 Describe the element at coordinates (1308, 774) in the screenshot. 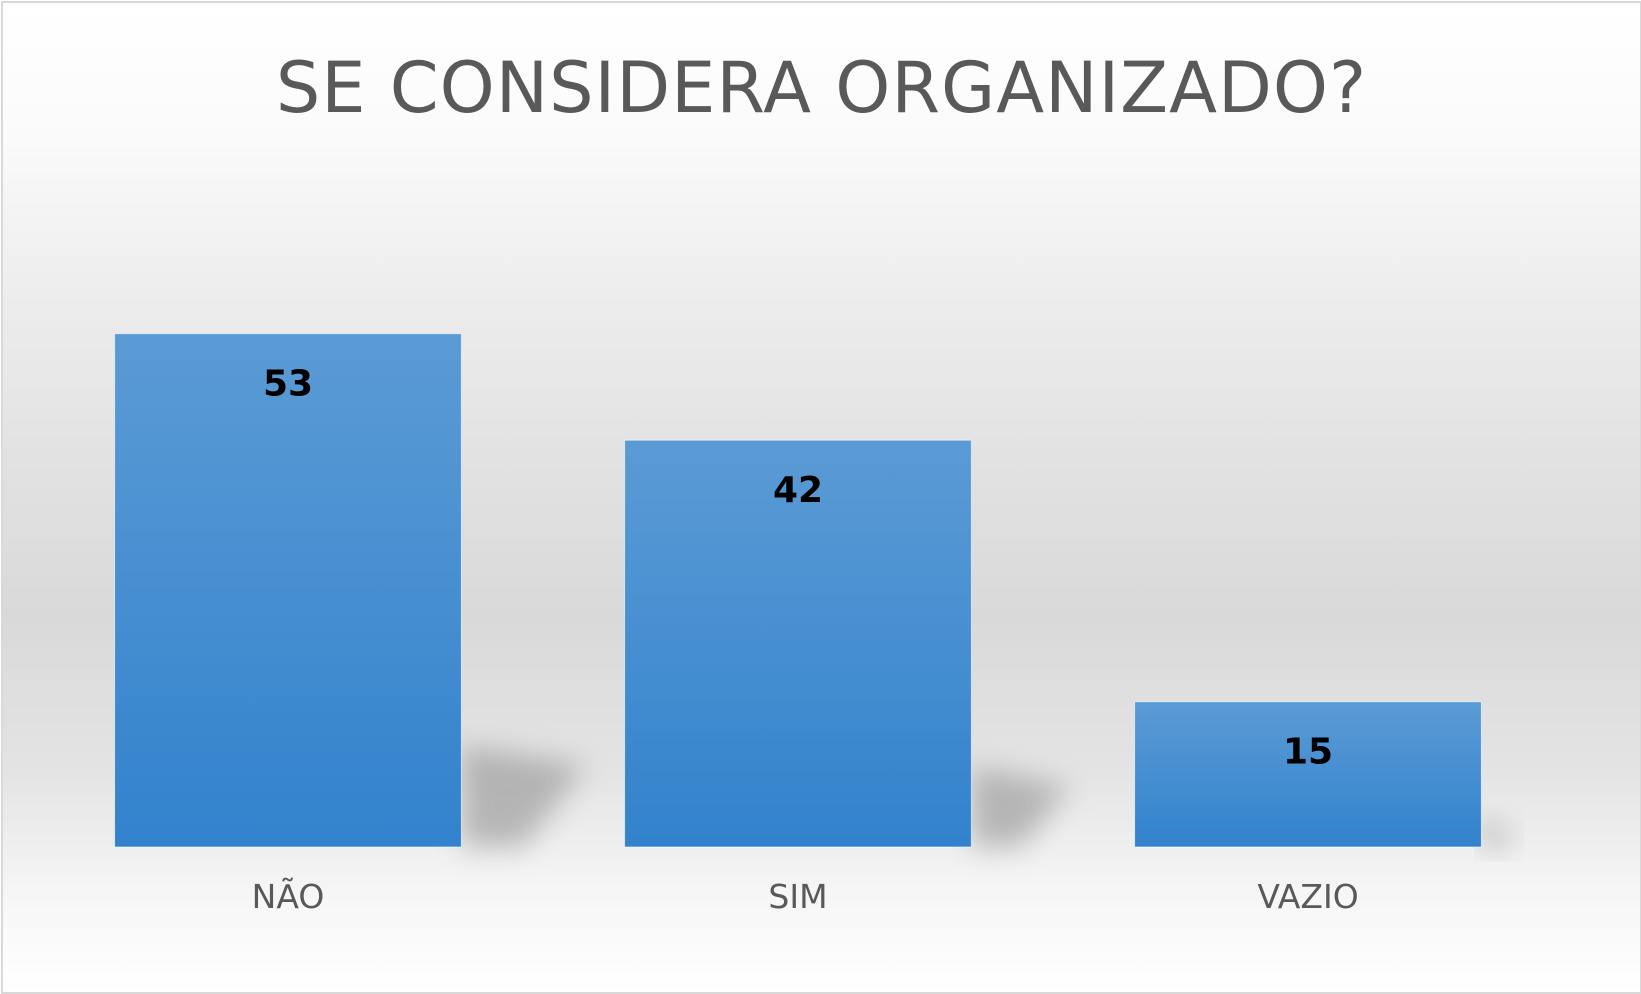

I see `bar-vazio` at that location.